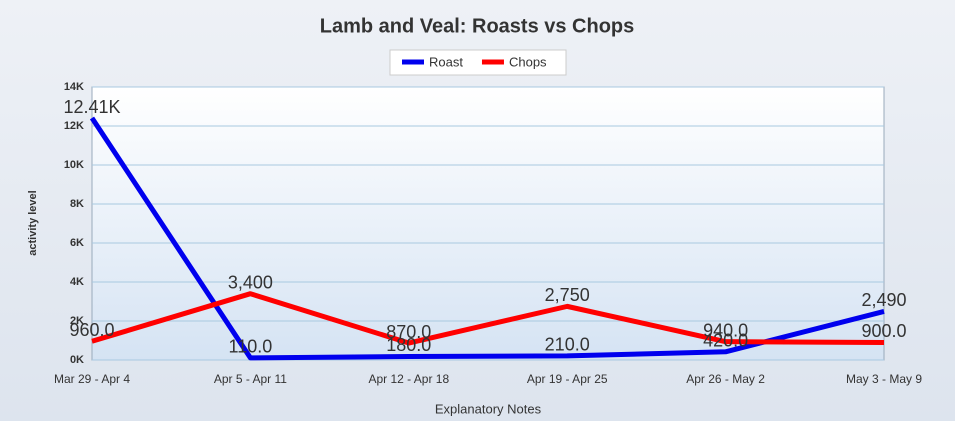  I want to click on line, so click(488, 318).